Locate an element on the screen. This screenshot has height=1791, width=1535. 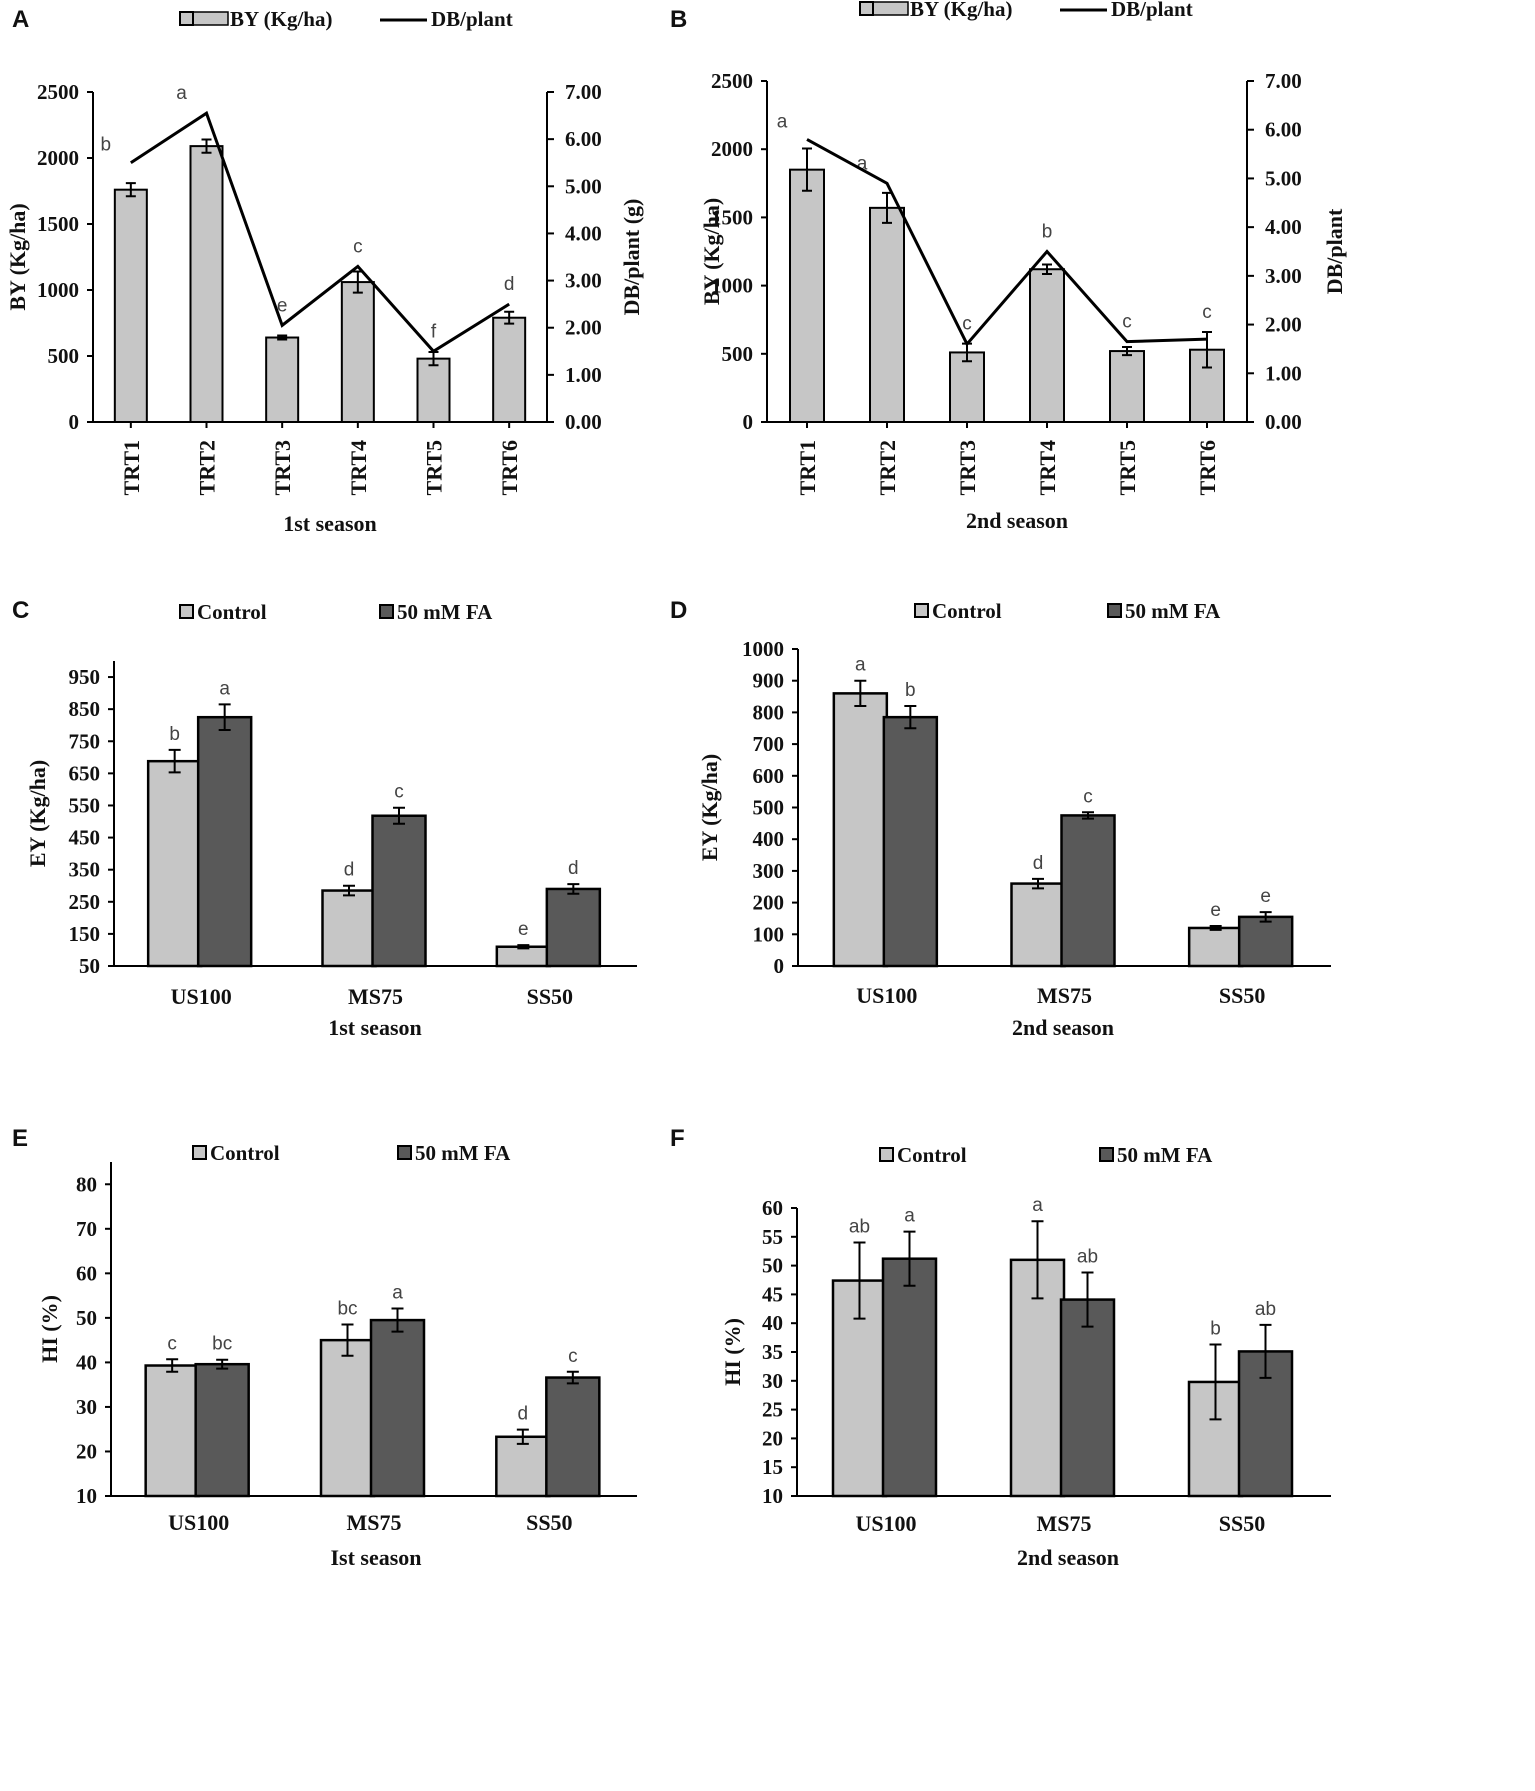
category-label: SS50 is located at coordinates (549, 1522).